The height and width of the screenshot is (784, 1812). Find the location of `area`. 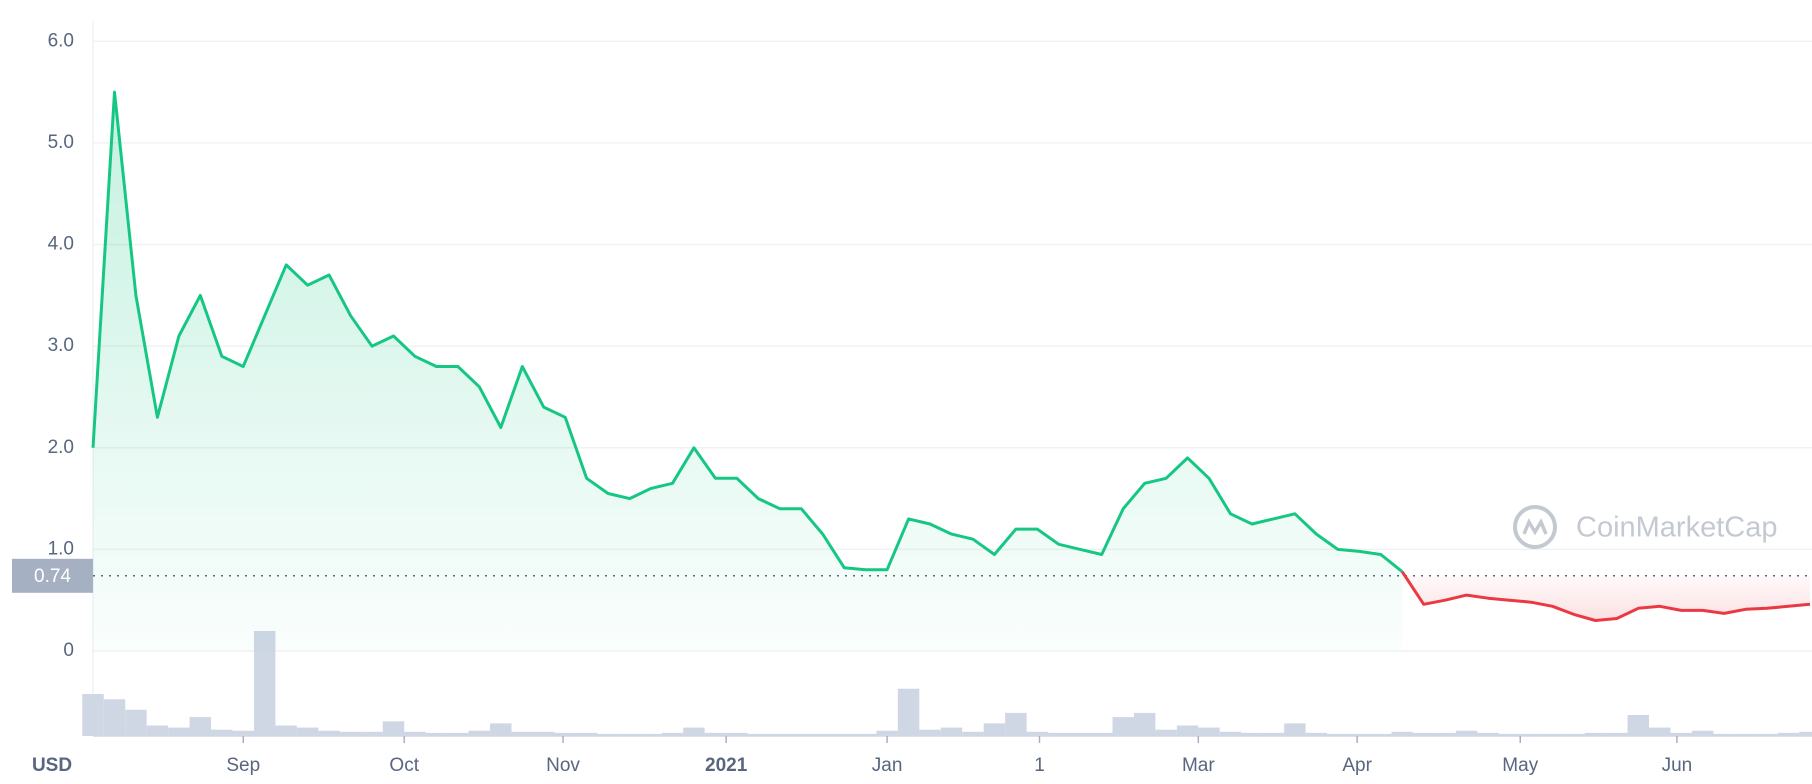

area is located at coordinates (1606, 596).